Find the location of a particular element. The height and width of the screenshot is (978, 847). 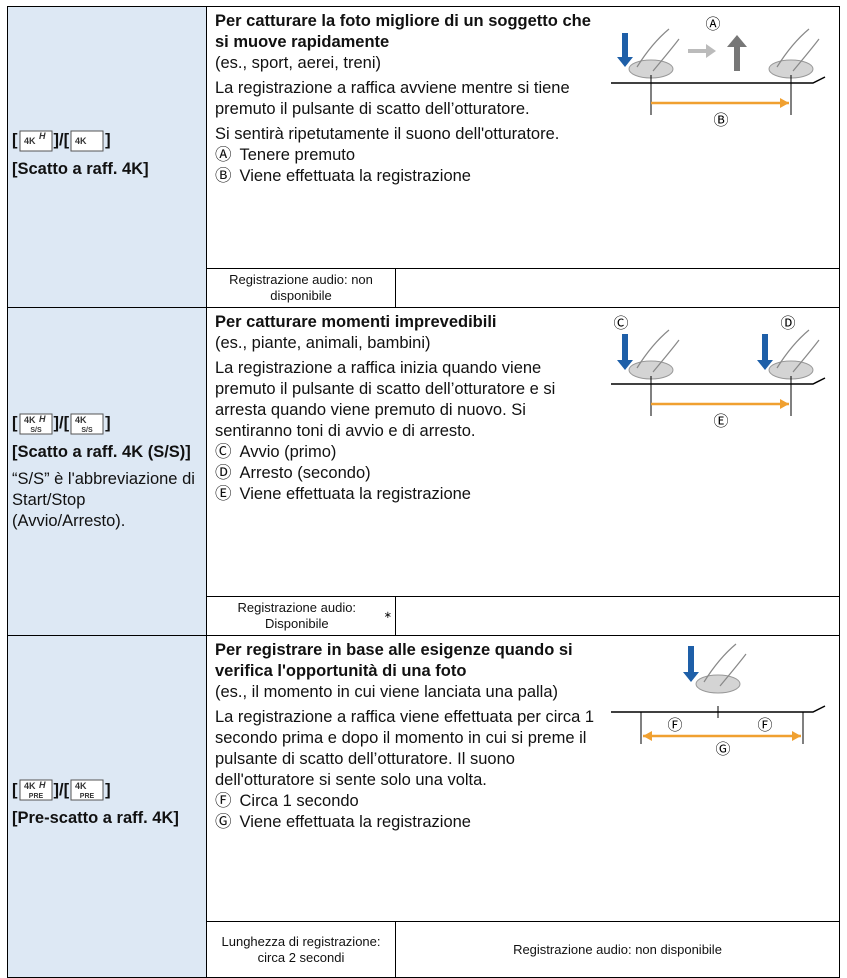

mode-icon: 4K is located at coordinates (87, 140).